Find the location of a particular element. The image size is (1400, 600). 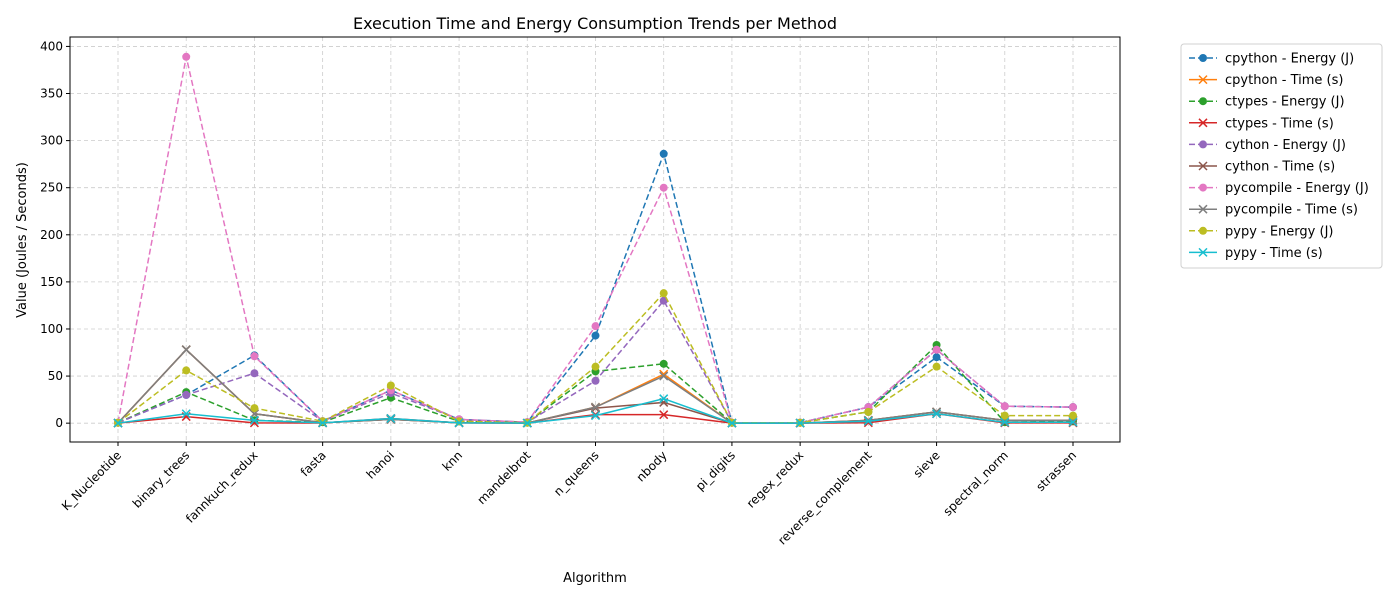

legend-entry: cython - Time (s) is located at coordinates (1262, 167).